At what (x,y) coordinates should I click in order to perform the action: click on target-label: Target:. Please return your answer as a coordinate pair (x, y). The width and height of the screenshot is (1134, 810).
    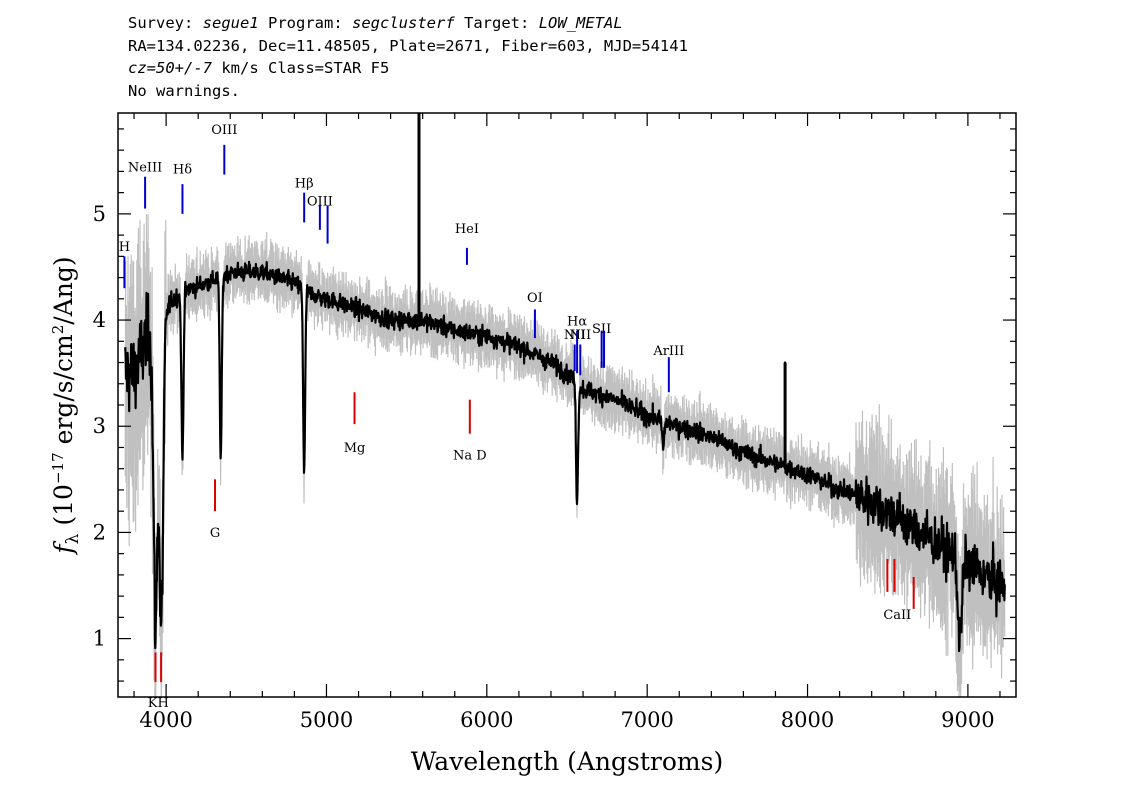
    Looking at the image, I should click on (497, 23).